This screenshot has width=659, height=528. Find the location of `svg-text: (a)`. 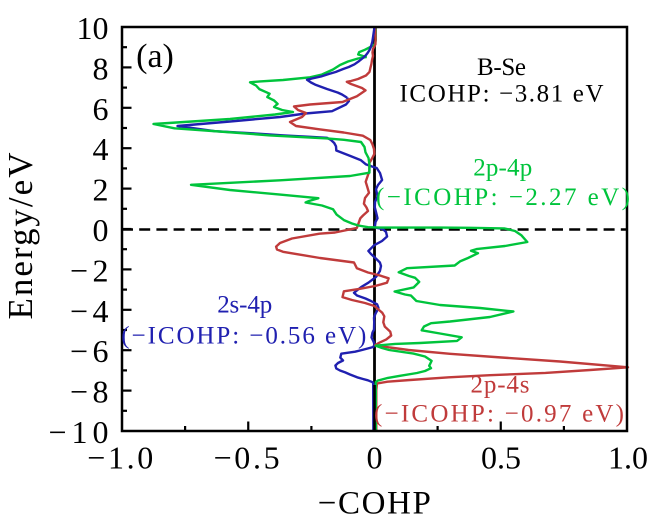

svg-text: (a) is located at coordinates (155, 56).